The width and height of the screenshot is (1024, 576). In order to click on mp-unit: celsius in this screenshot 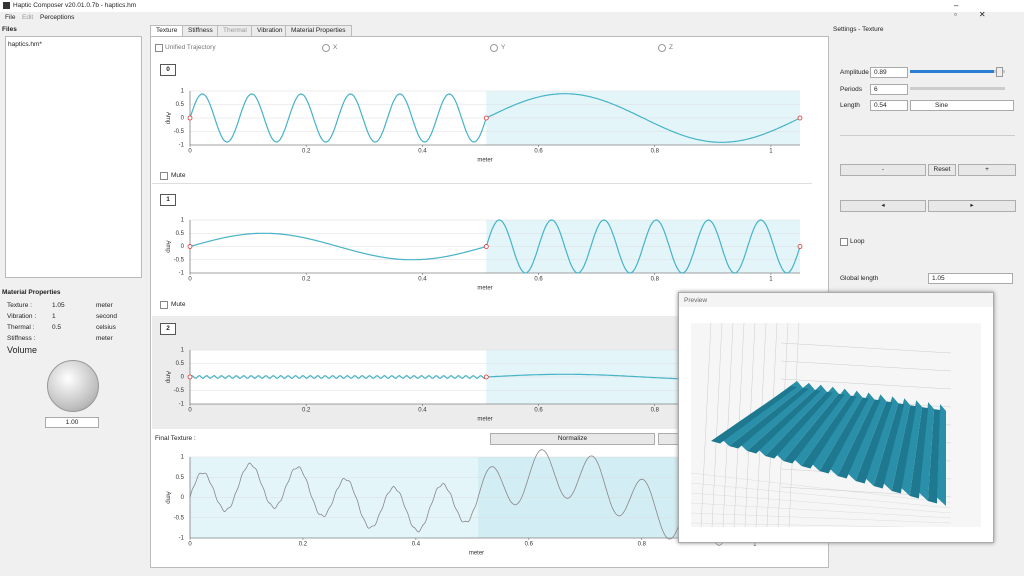, I will do `click(106, 327)`.